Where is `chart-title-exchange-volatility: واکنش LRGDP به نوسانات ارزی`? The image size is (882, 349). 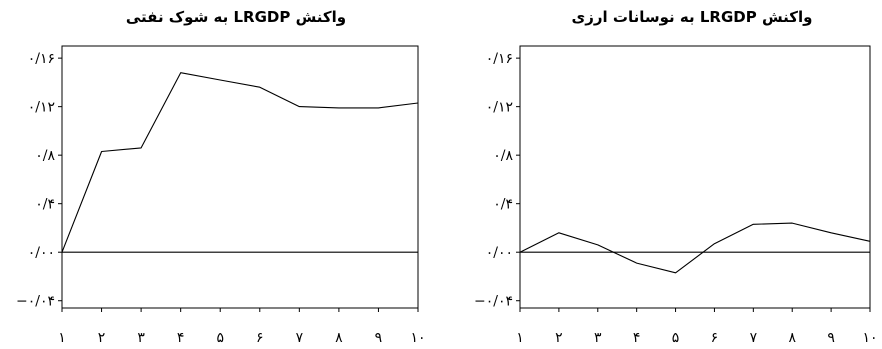 chart-title-exchange-volatility: واکنش LRGDP به نوسانات ارزی is located at coordinates (692, 17).